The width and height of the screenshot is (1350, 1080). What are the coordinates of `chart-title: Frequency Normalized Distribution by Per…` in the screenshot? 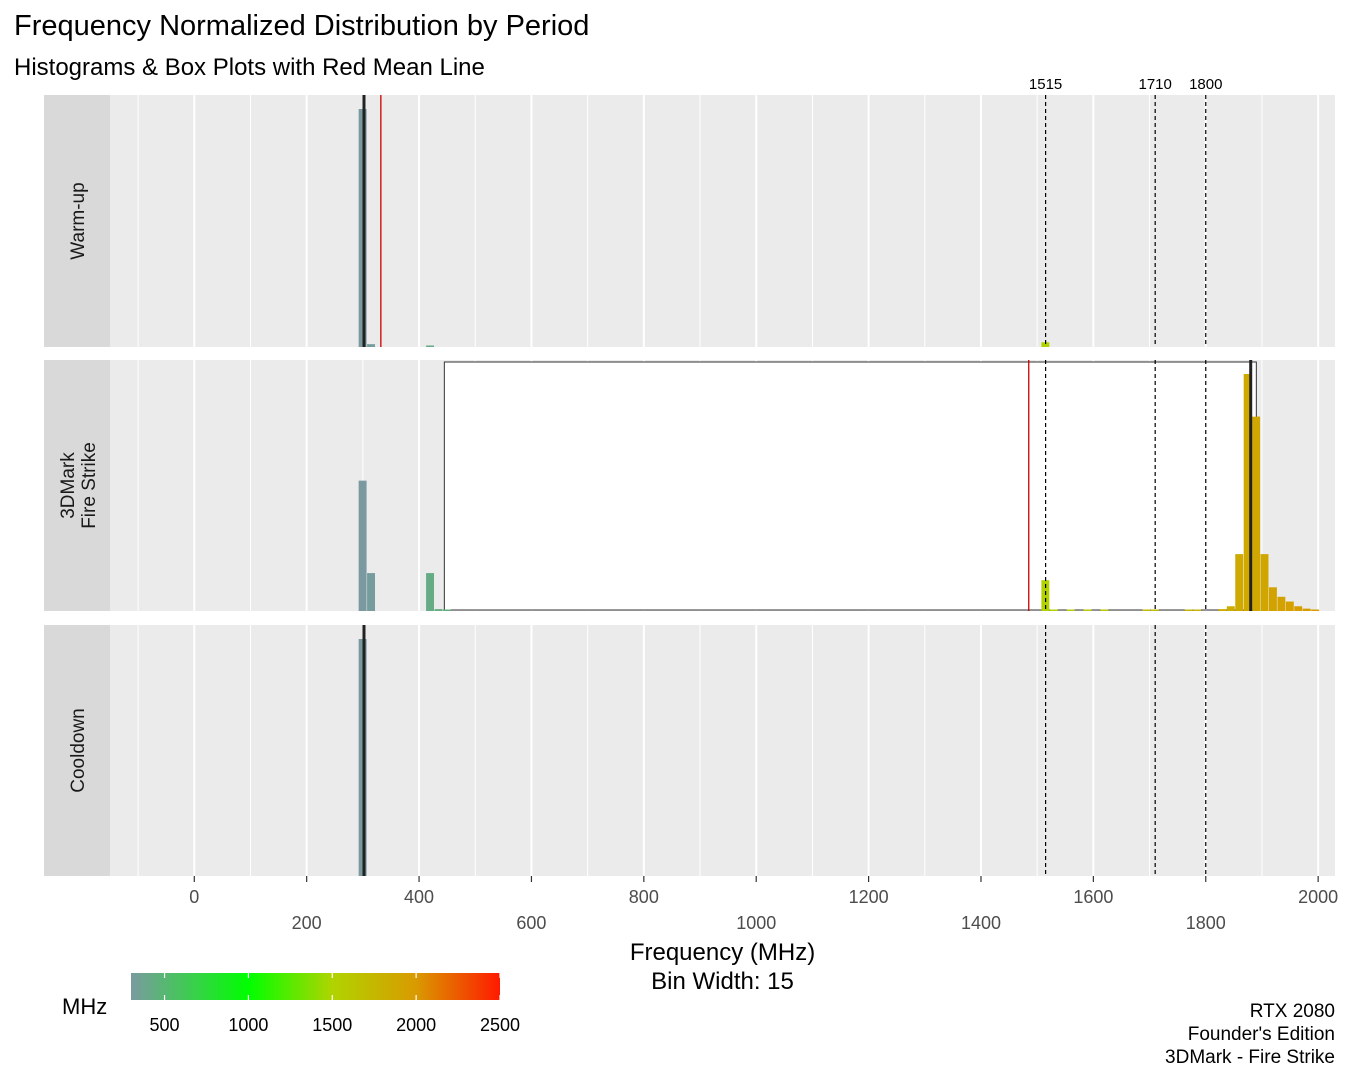 It's located at (302, 26).